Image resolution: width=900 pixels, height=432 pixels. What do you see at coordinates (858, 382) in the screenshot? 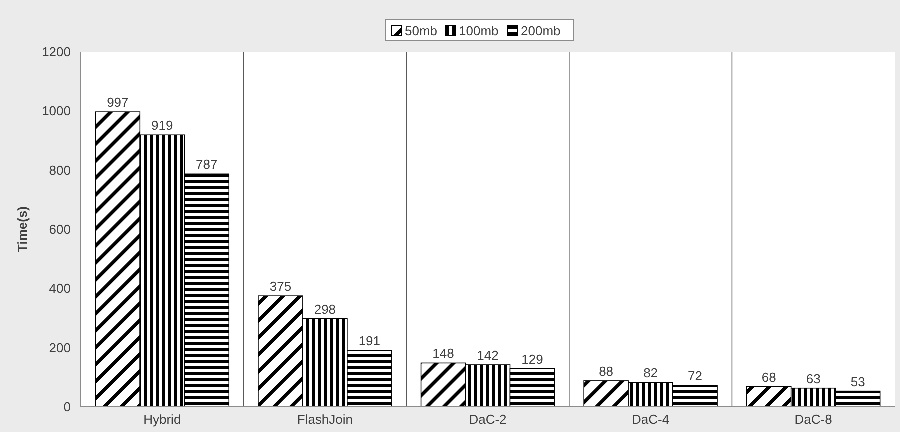
I see `data-label: 53` at bounding box center [858, 382].